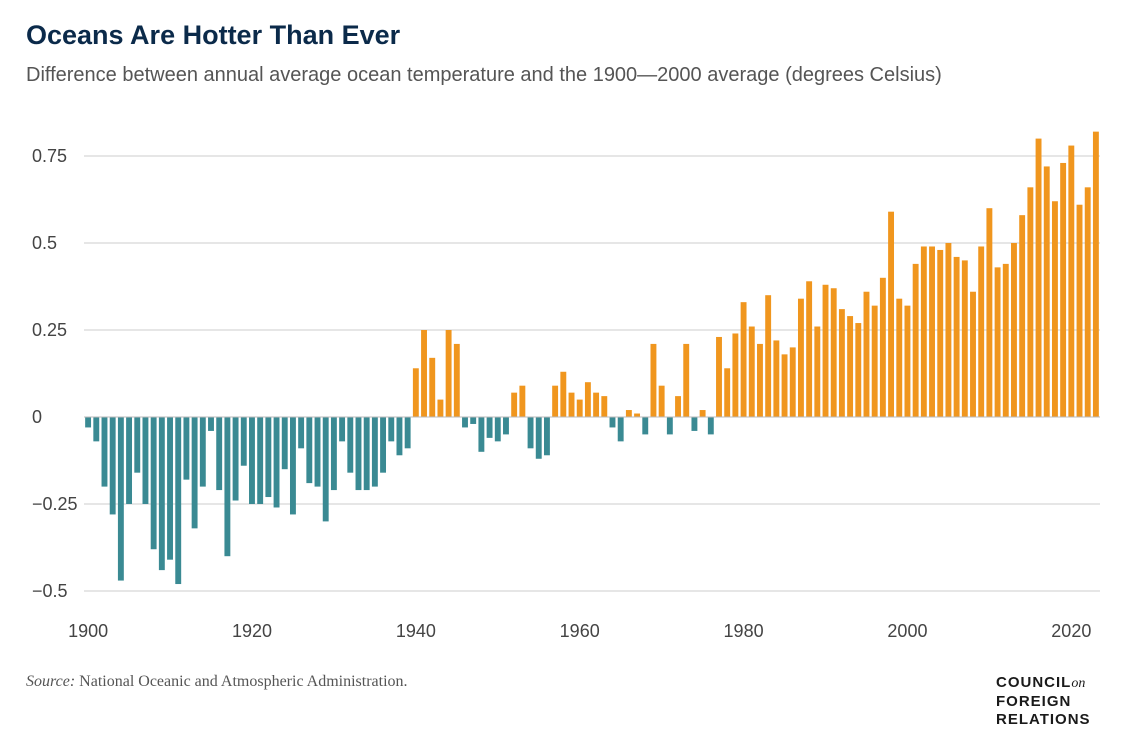  I want to click on bar-1903, so click(112, 466).